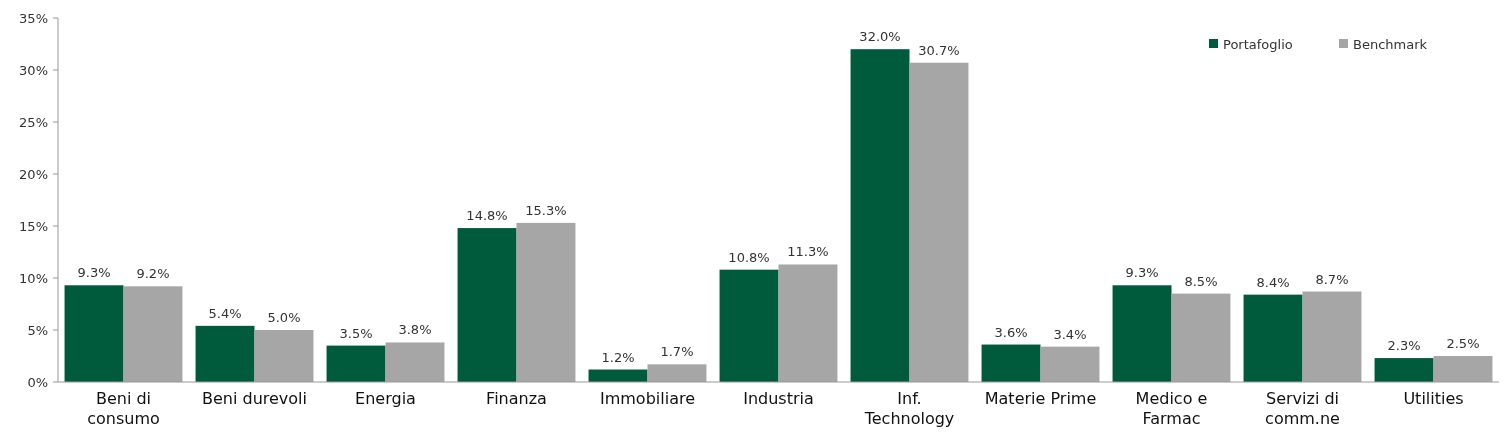 This screenshot has width=1503, height=439. I want to click on data-label: 2.5%, so click(1463, 343).